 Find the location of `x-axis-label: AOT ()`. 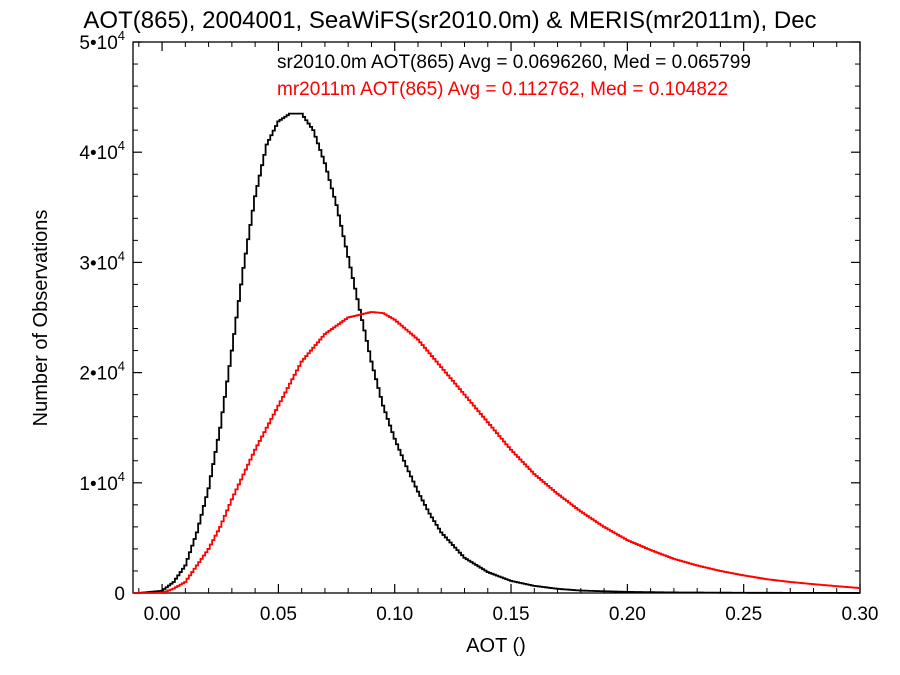

x-axis-label: AOT () is located at coordinates (496, 646).